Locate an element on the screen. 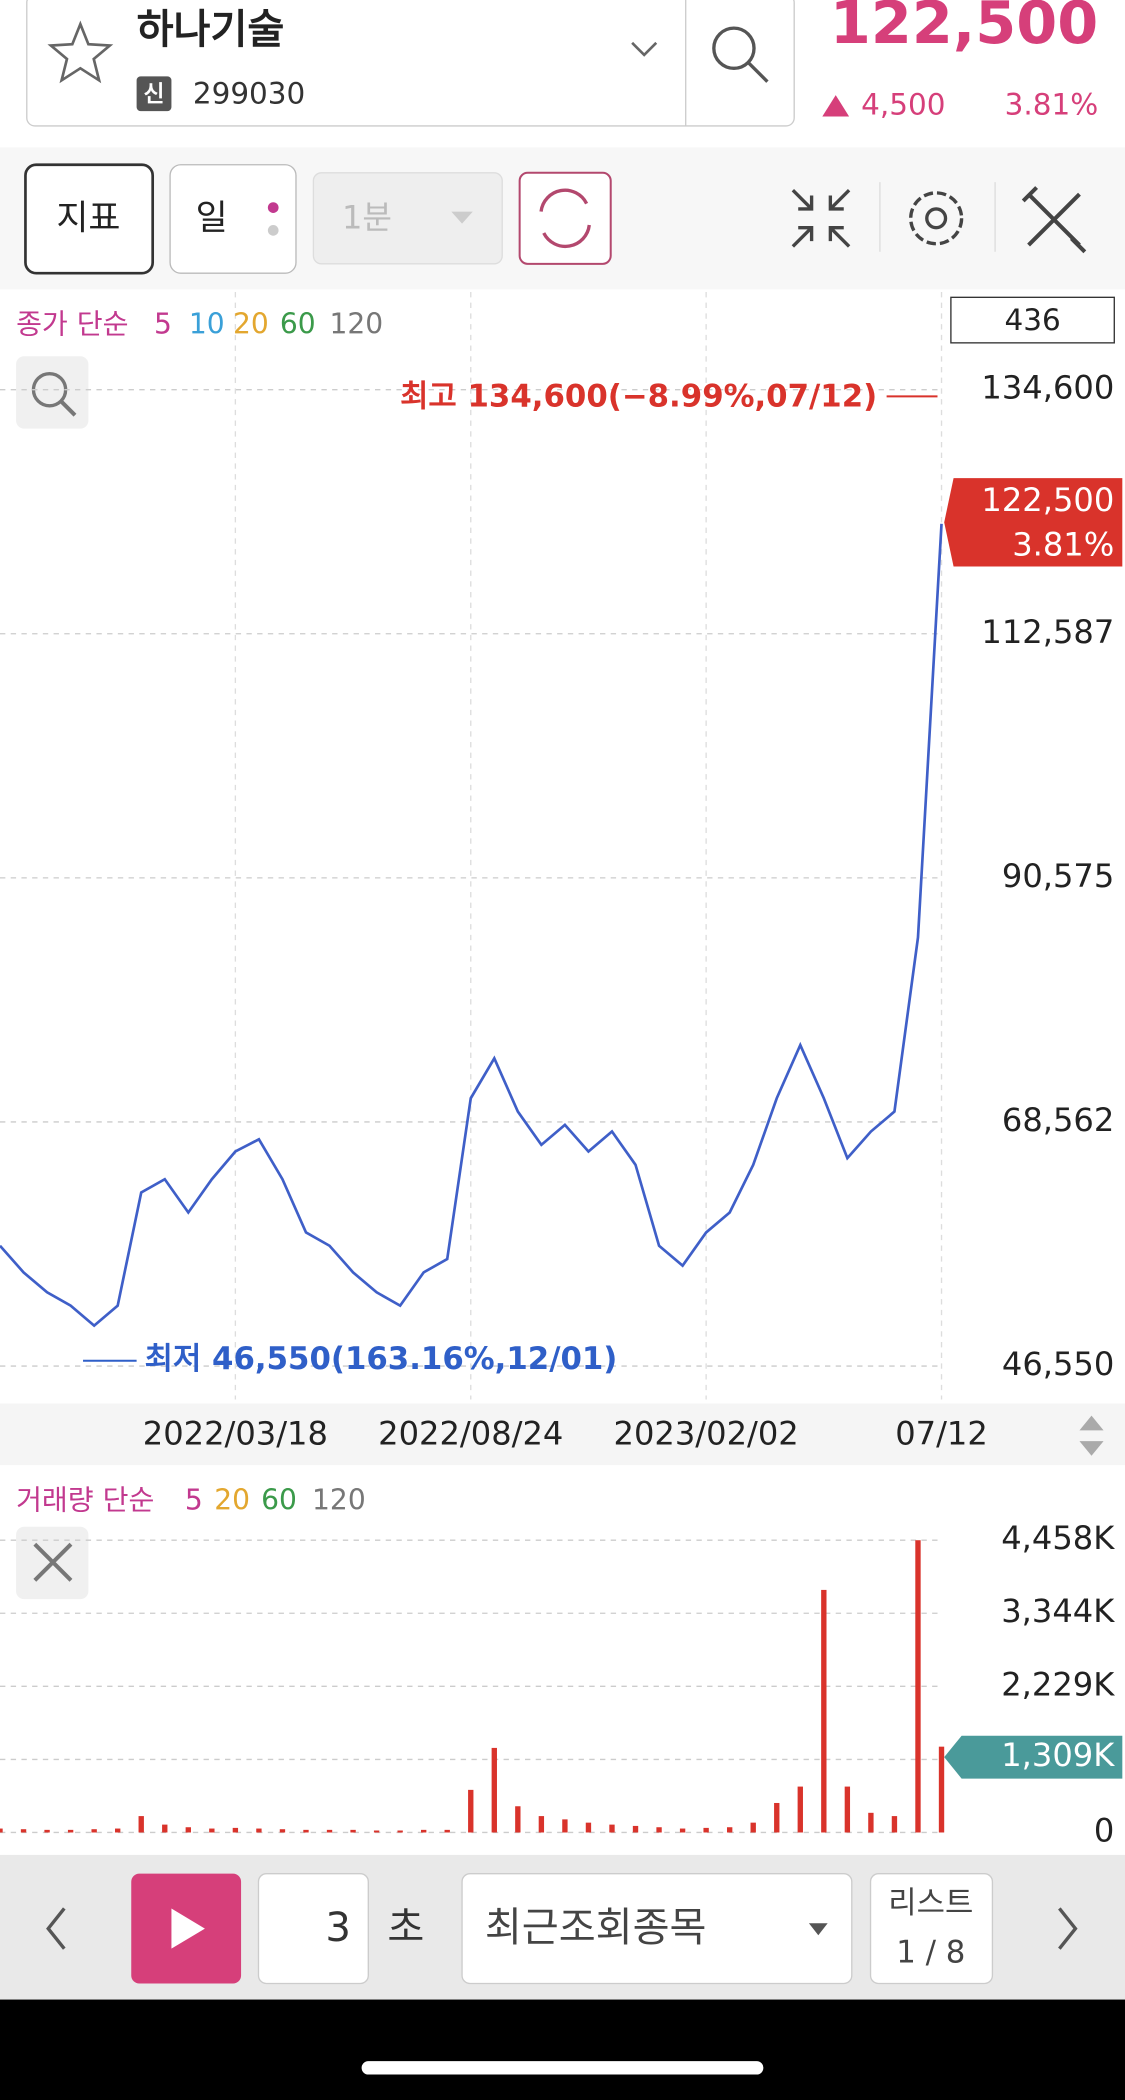 The image size is (1125, 2100). badge-bg is located at coordinates (154, 94).